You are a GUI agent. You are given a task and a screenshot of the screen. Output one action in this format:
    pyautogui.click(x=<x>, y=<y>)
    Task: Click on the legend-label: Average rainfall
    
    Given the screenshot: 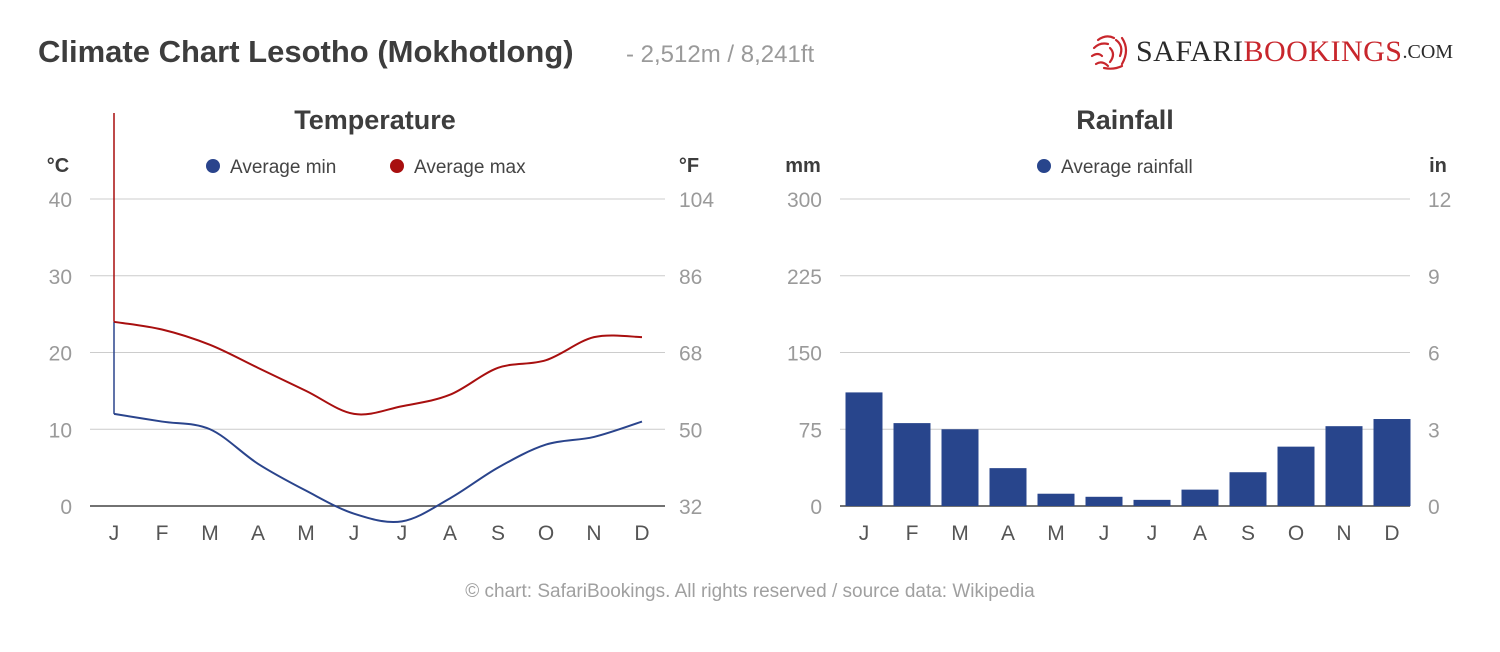 What is the action you would take?
    pyautogui.click(x=1127, y=167)
    